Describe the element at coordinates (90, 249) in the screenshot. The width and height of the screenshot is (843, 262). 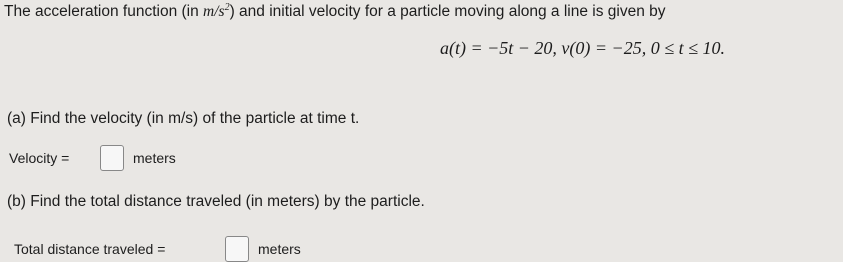
I see `distance-label: Total distance traveled =` at that location.